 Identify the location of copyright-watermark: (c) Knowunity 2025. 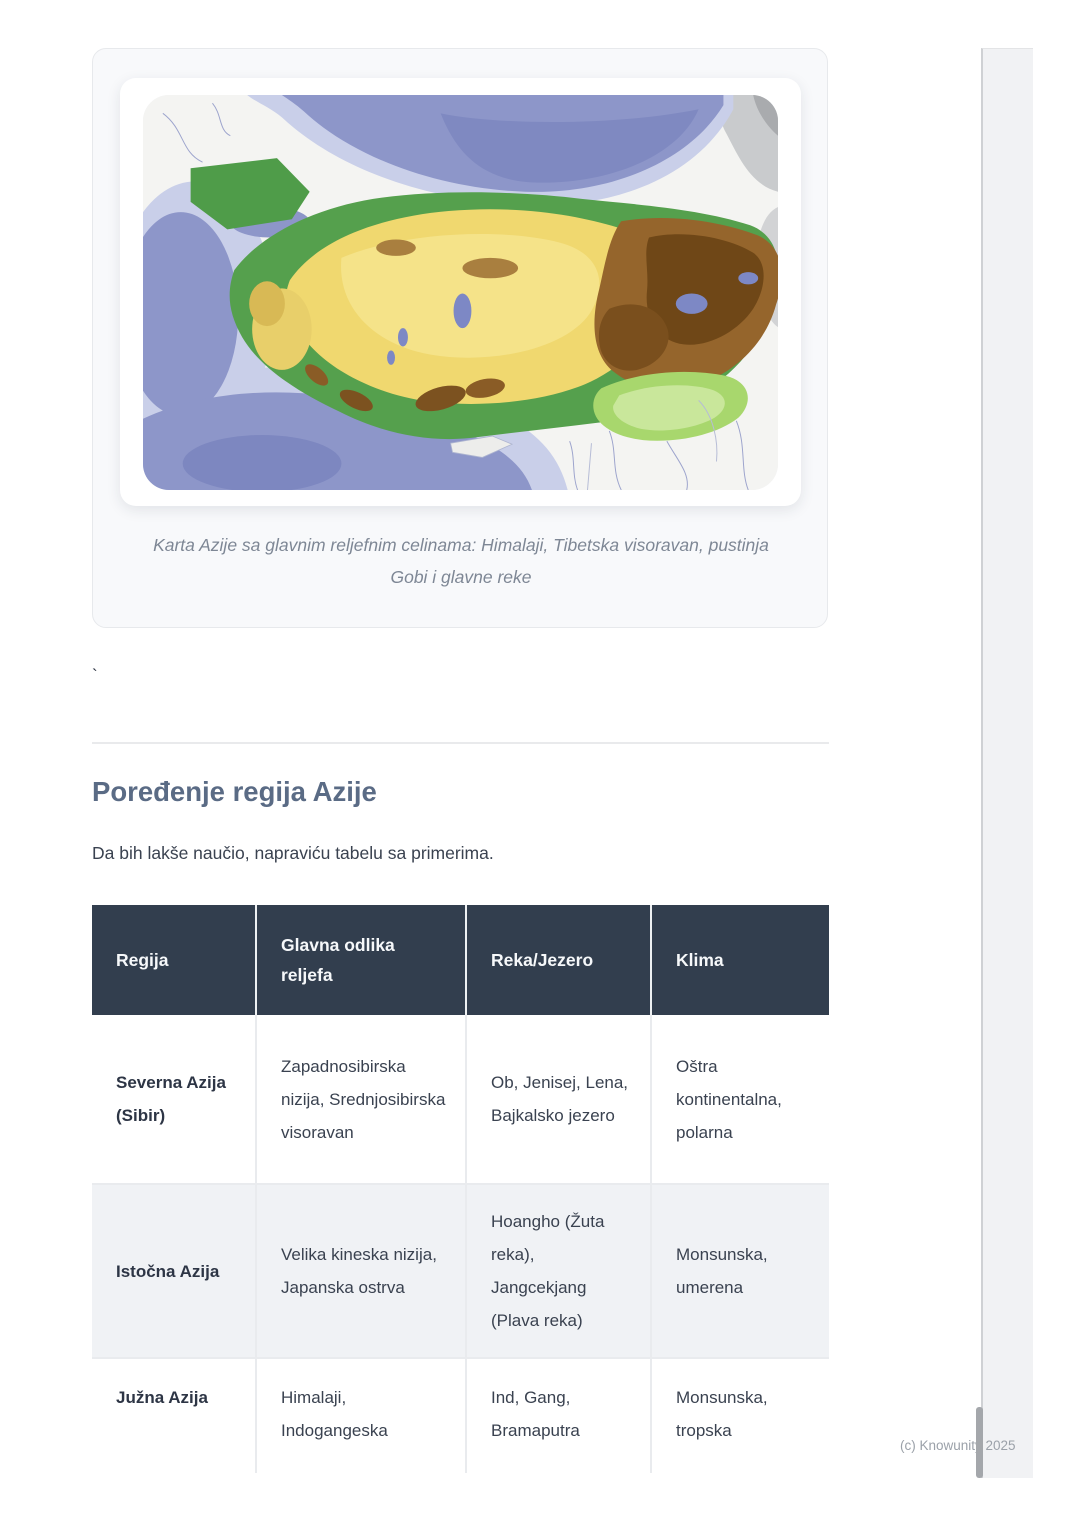
(958, 1445).